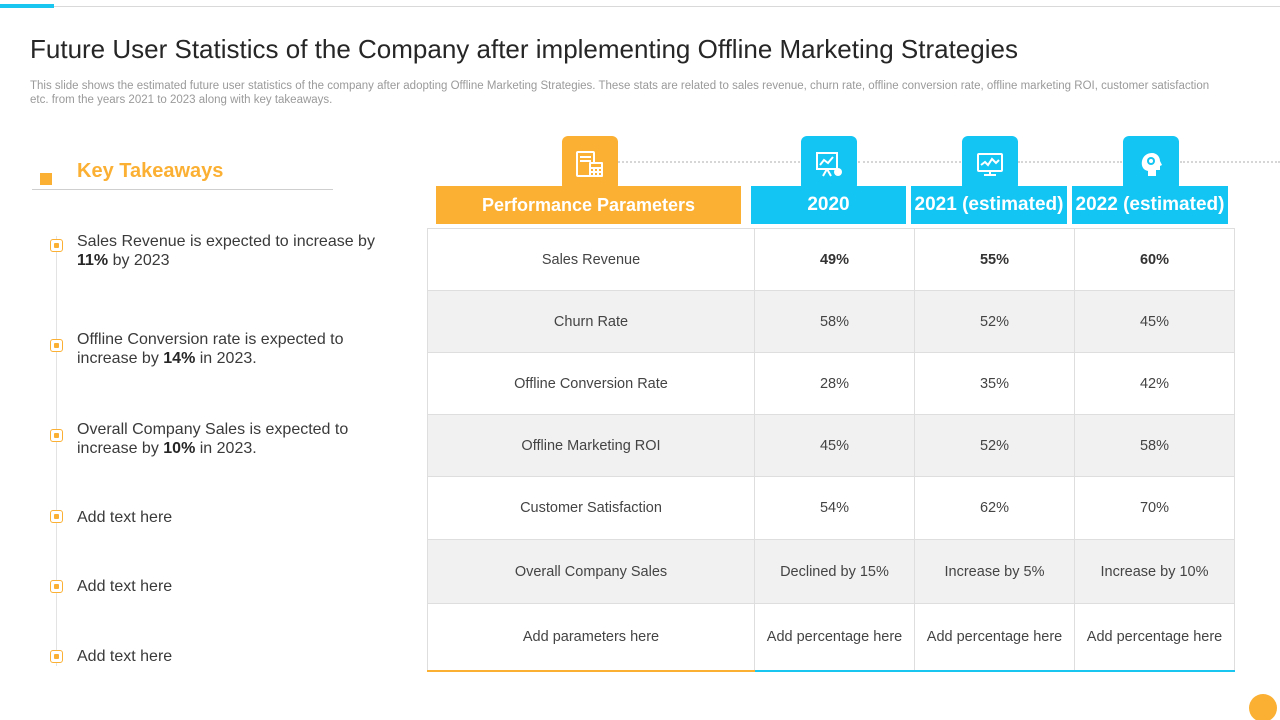 The height and width of the screenshot is (720, 1280). Describe the element at coordinates (829, 163) in the screenshot. I see `presentation-board-icon` at that location.